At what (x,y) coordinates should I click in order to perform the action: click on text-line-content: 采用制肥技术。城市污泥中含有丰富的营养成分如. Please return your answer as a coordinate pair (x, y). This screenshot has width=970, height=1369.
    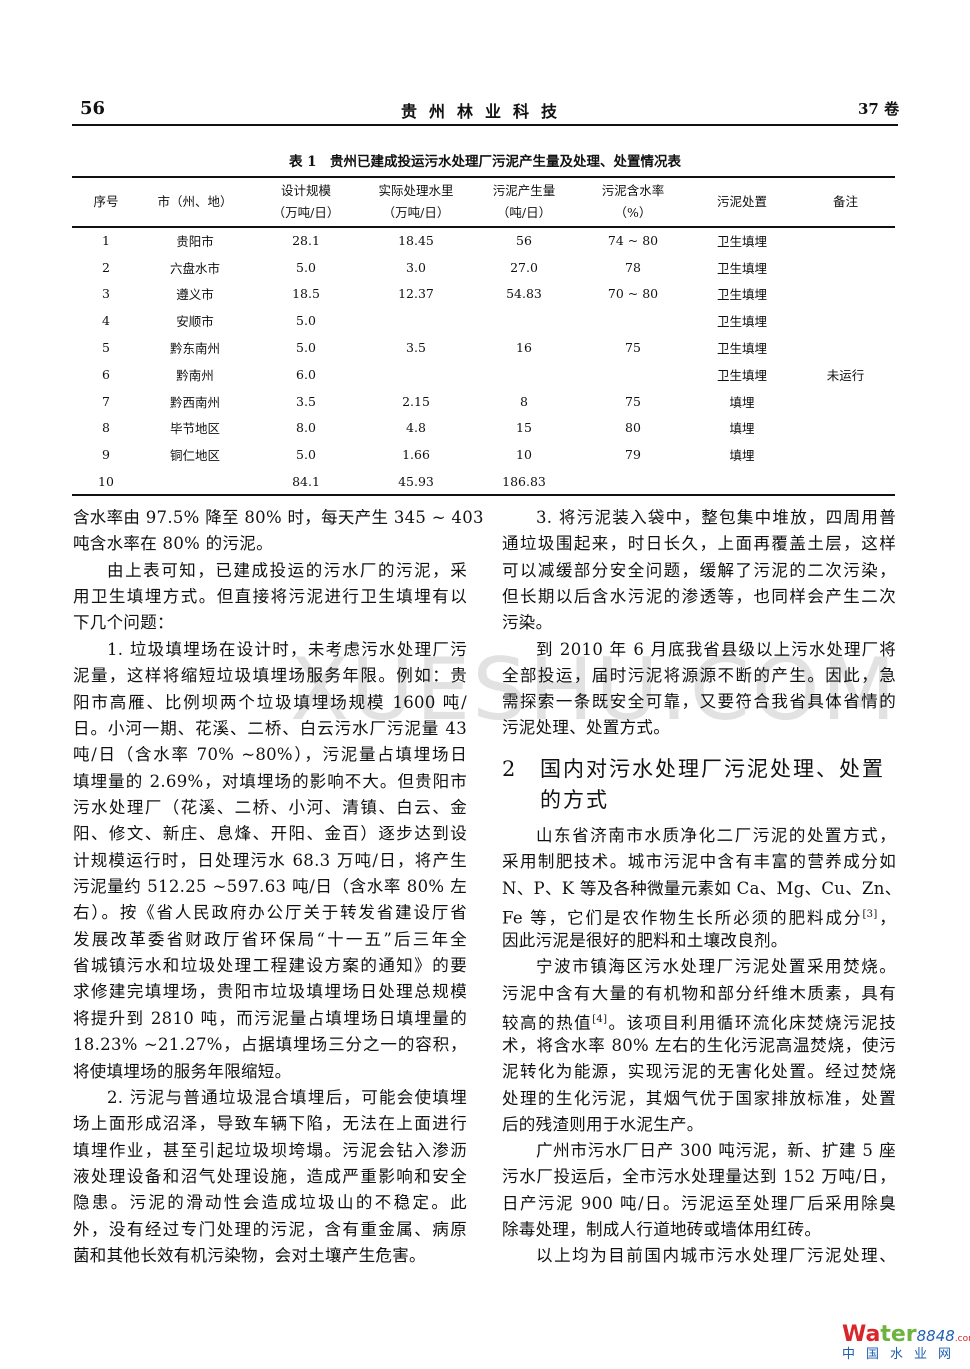
    Looking at the image, I should click on (699, 862).